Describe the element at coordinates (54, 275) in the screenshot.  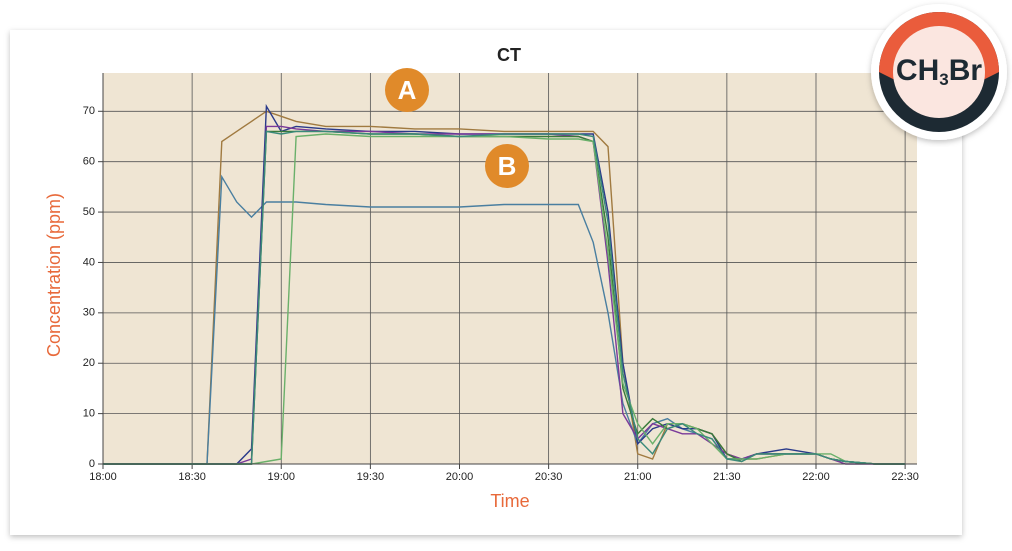
I see `y-axis-label: Concentration (ppm)` at that location.